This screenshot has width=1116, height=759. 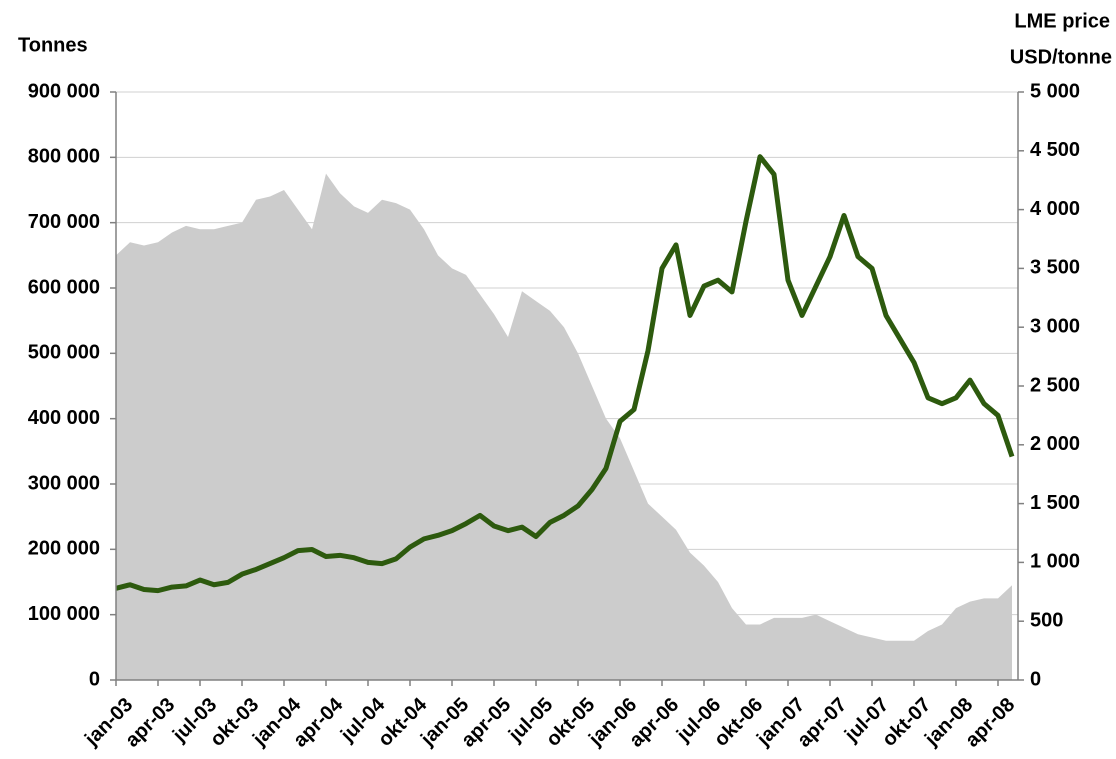 I want to click on x-tick-label: okt-07, so click(x=906, y=722).